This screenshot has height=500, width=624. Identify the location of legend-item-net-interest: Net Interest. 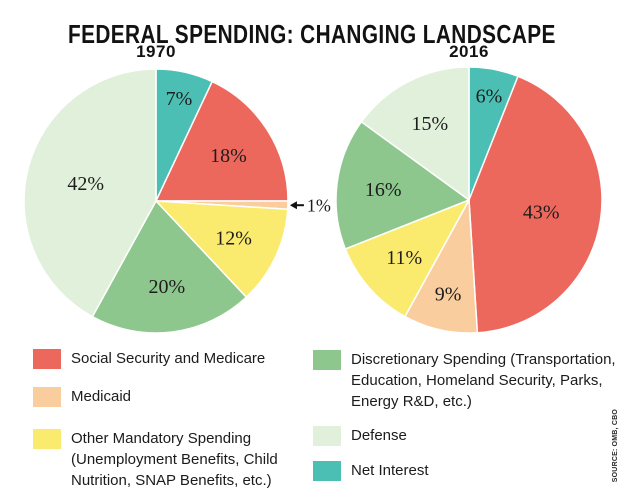
(468, 470).